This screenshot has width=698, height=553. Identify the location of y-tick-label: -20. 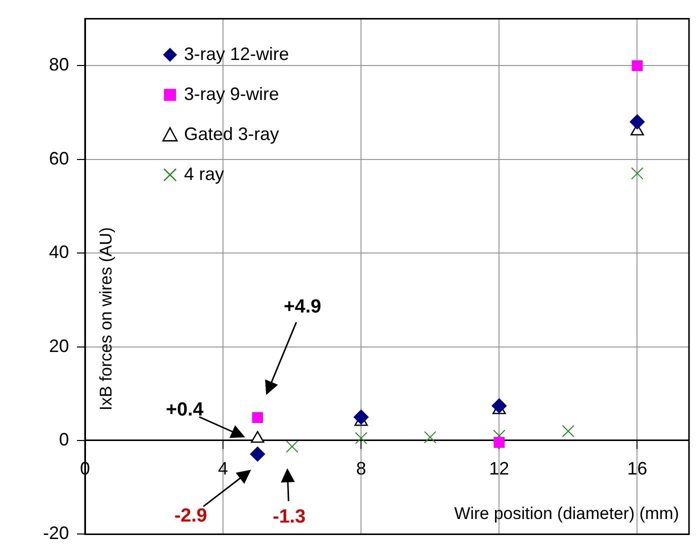
(55, 533).